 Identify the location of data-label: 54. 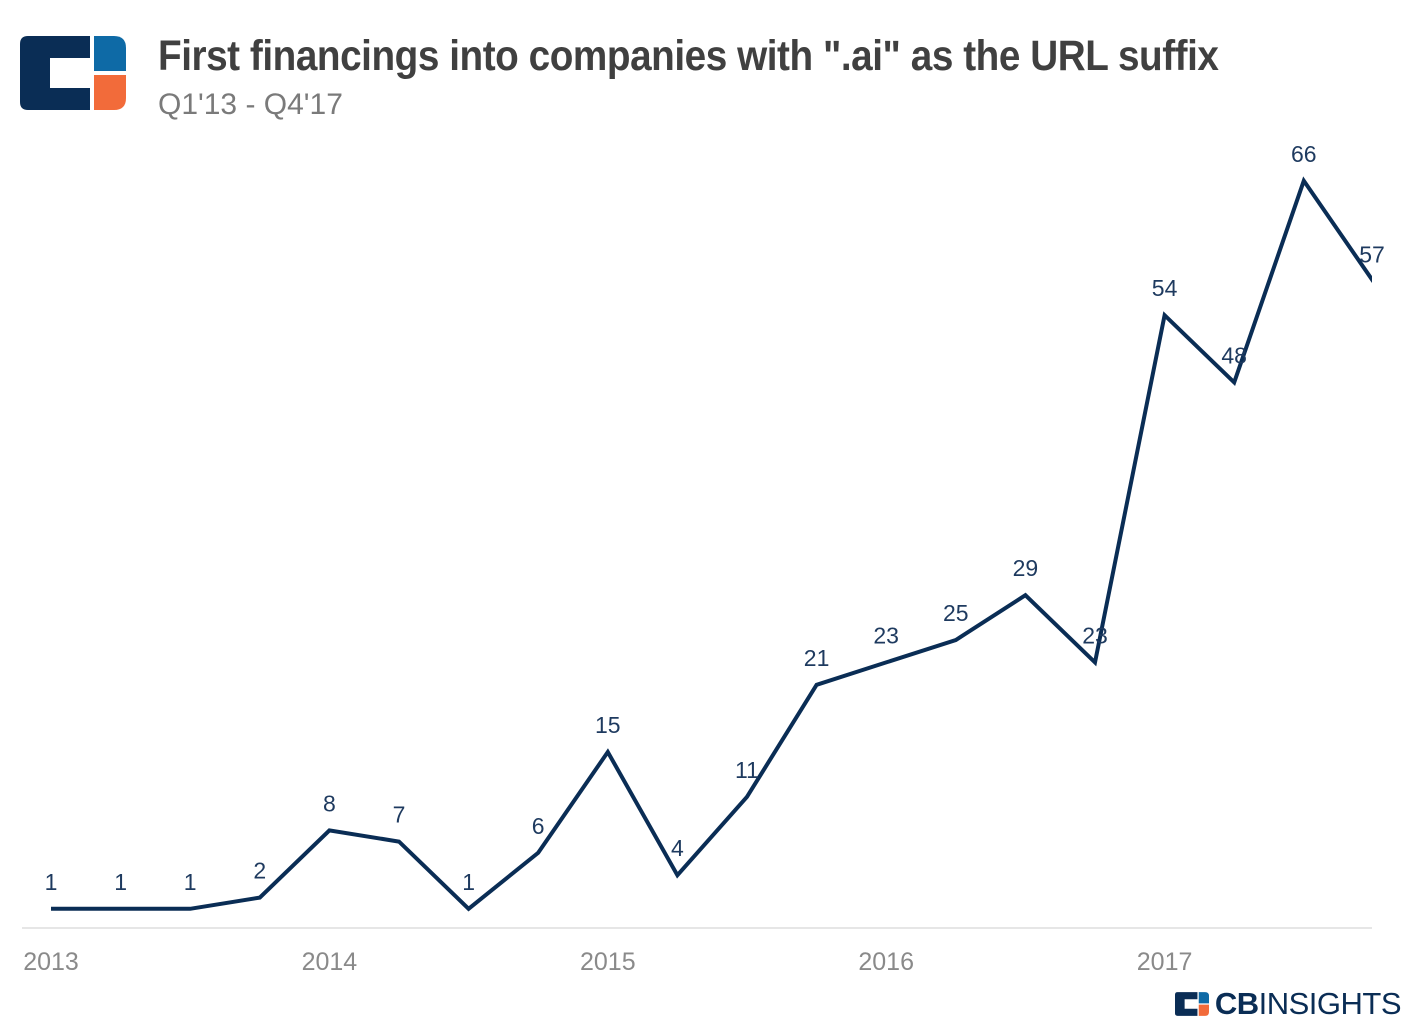
(1165, 288).